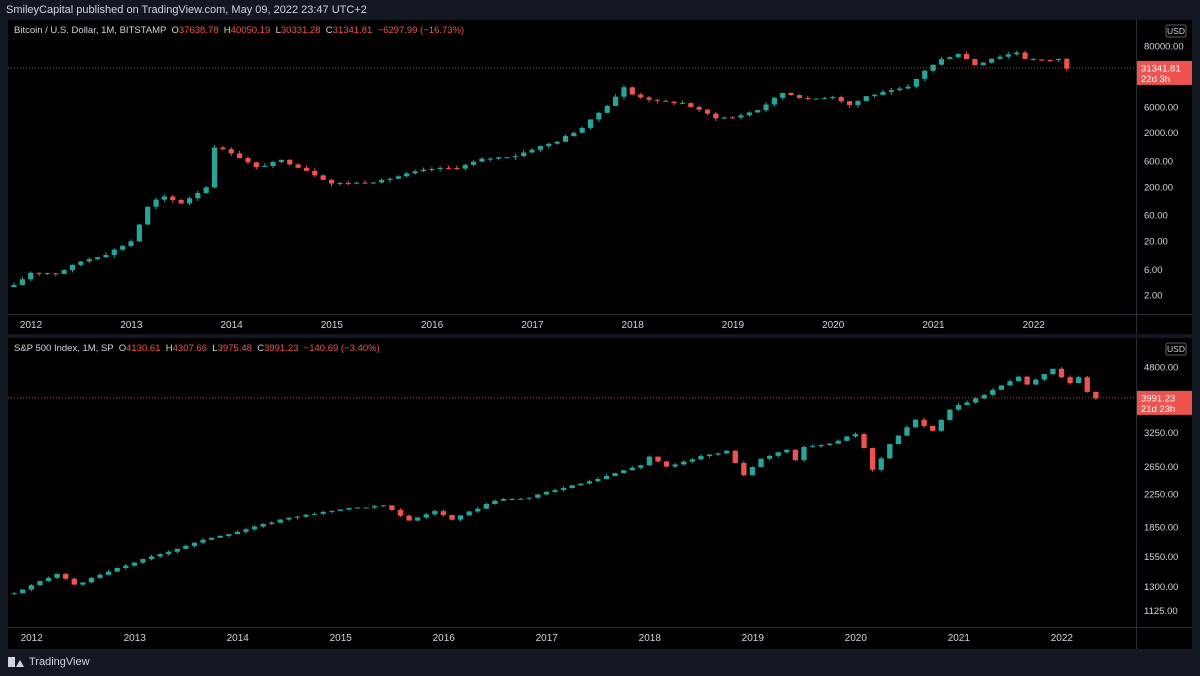  Describe the element at coordinates (1176, 349) in the screenshot. I see `sp500-currency-badge: USD` at that location.